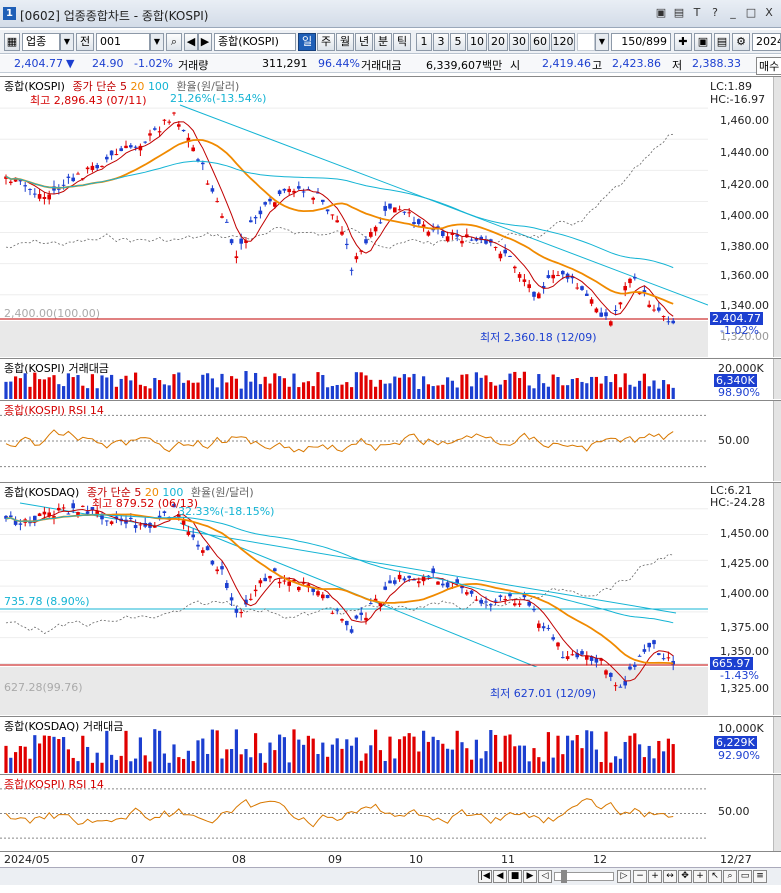 The image size is (781, 893). Describe the element at coordinates (354, 745) in the screenshot. I see `kosdaq-volume-plot` at that location.